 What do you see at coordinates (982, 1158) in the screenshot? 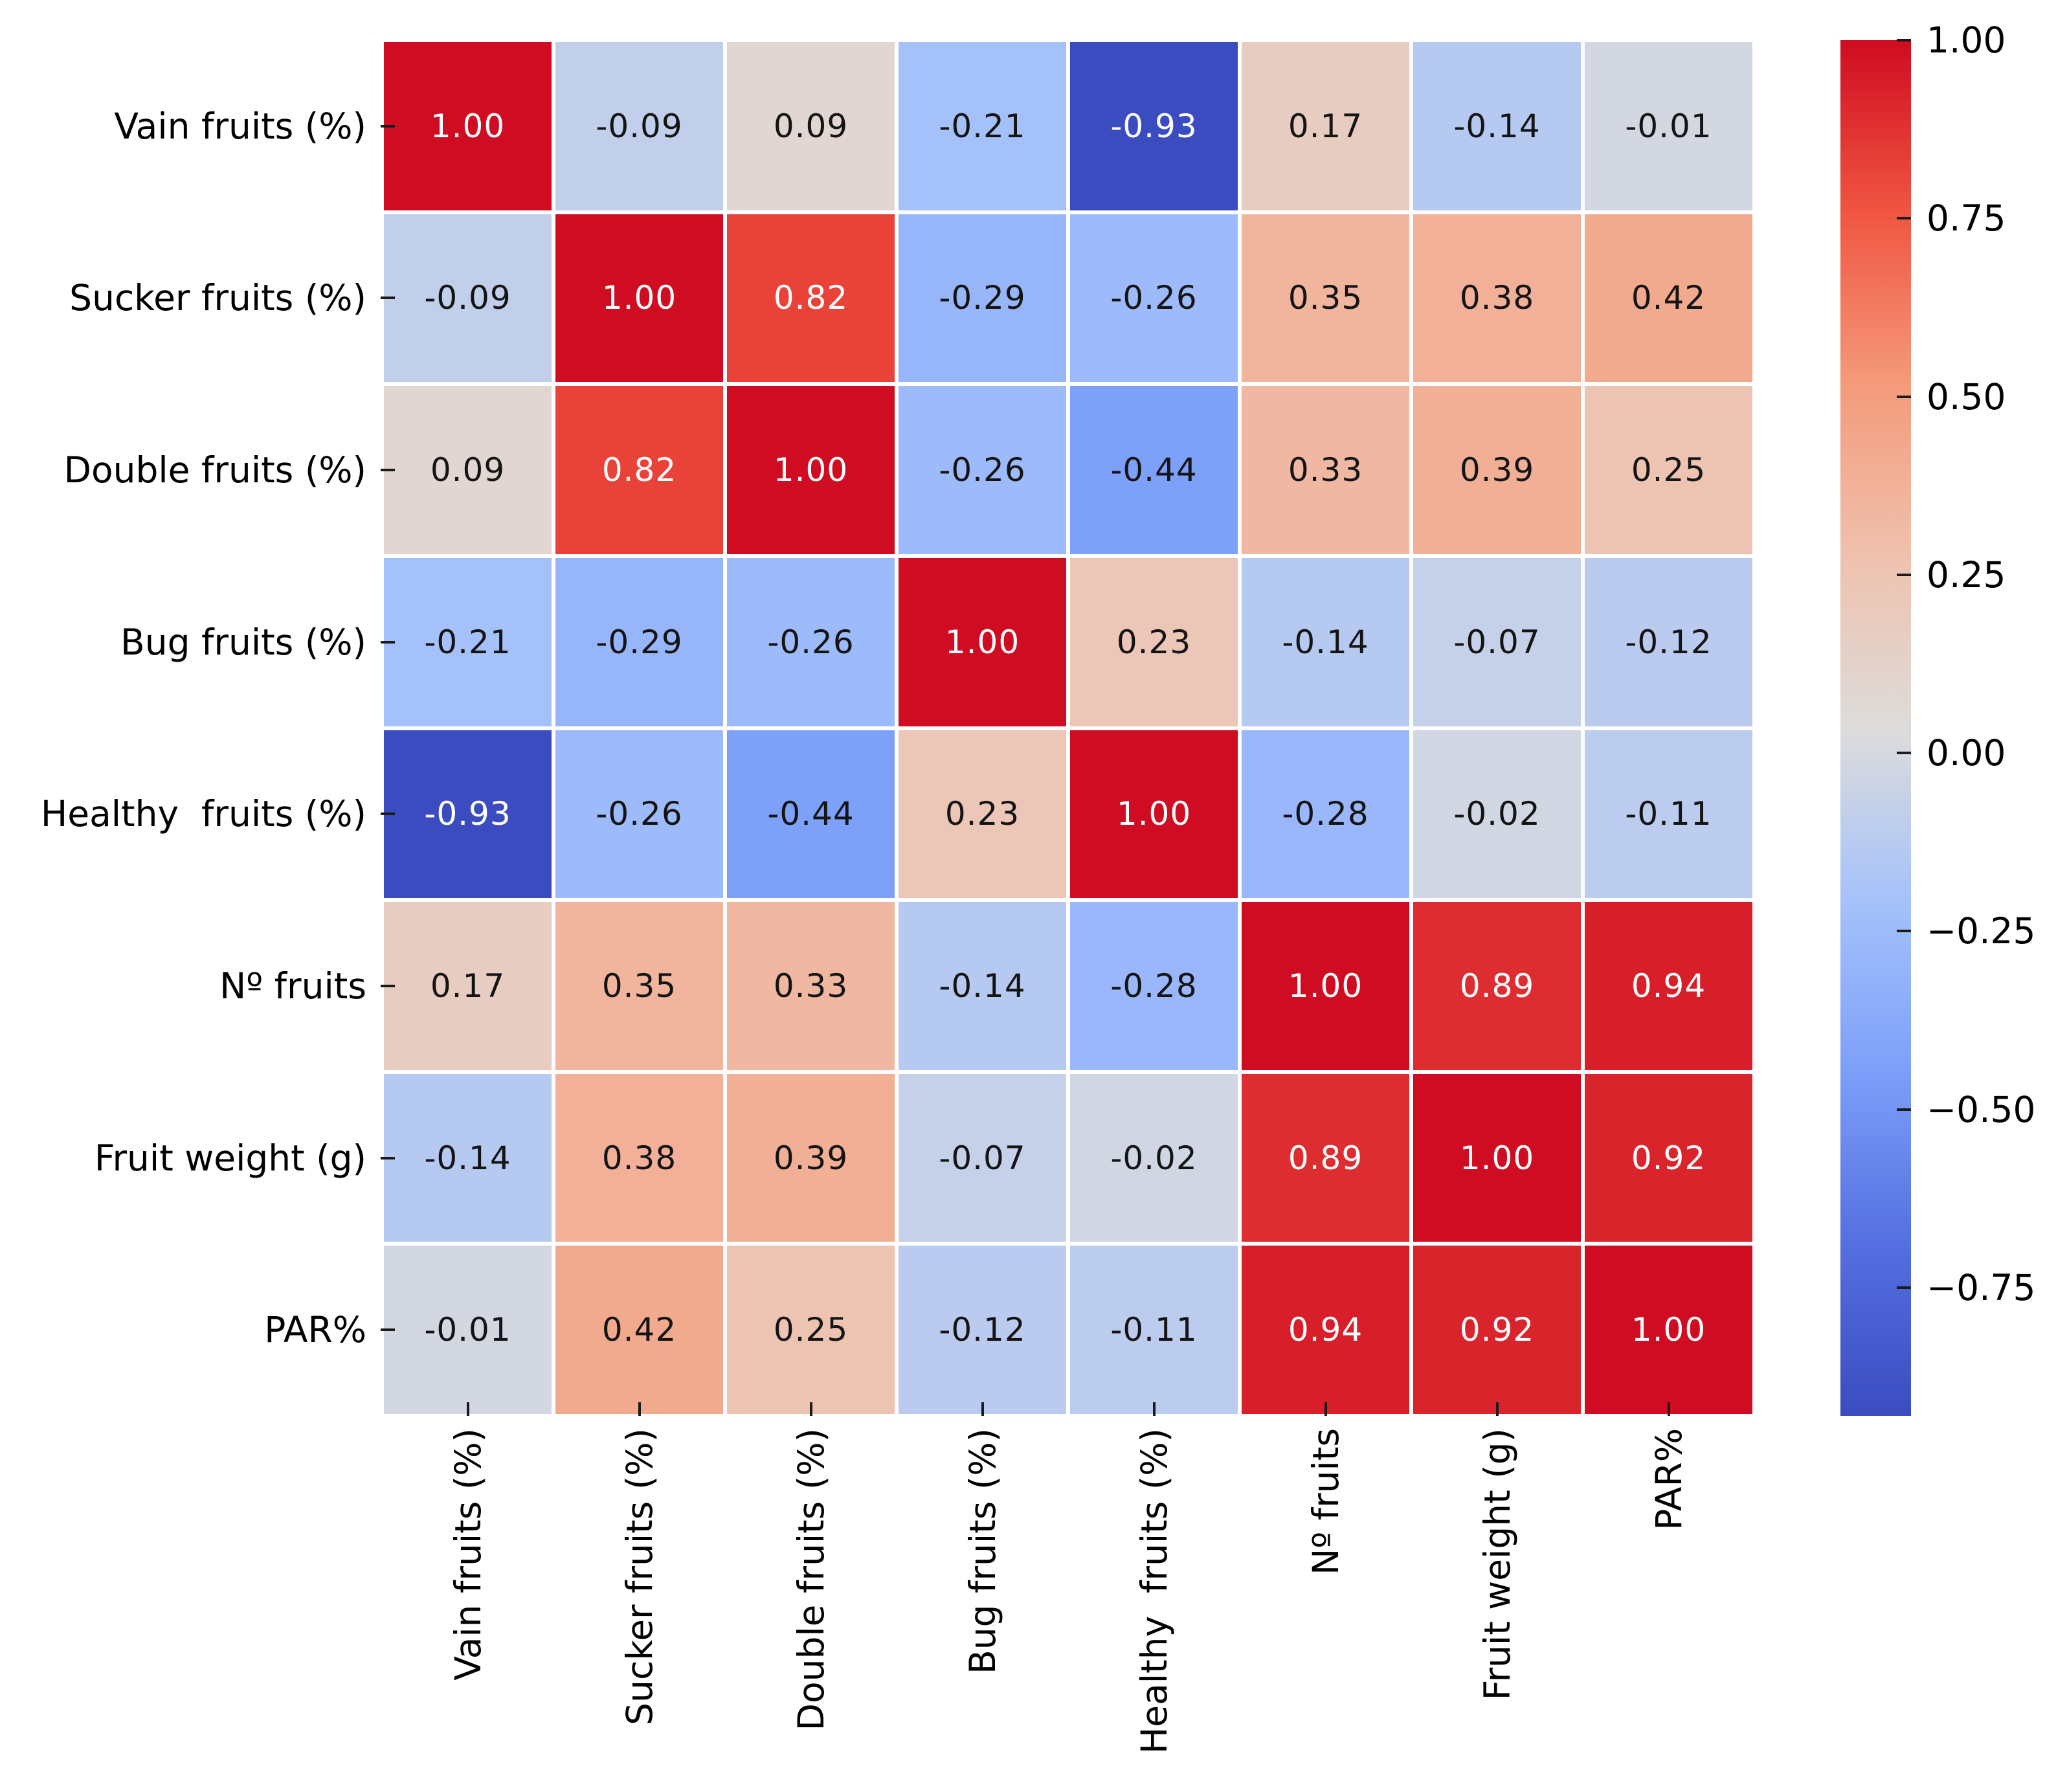
I see `cell-value: -0.07` at bounding box center [982, 1158].